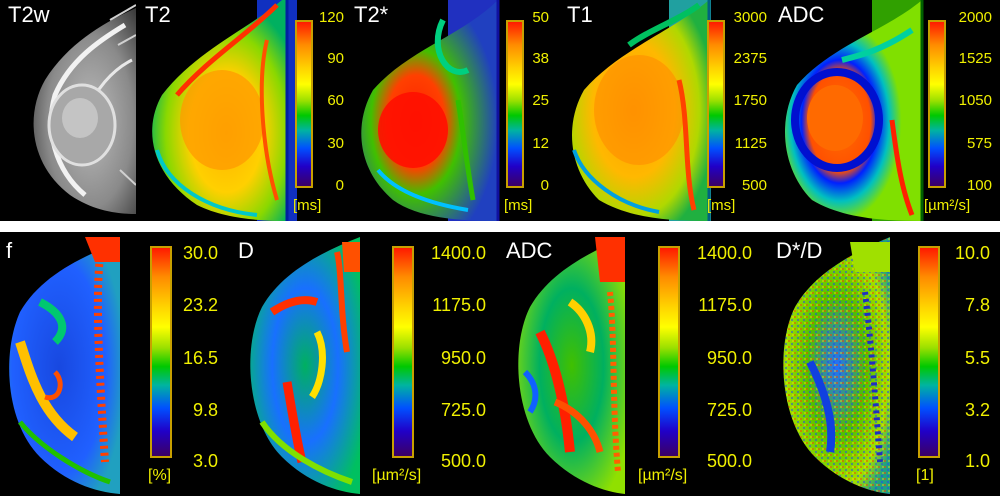  I want to click on panel-label-f: f, so click(9, 250).